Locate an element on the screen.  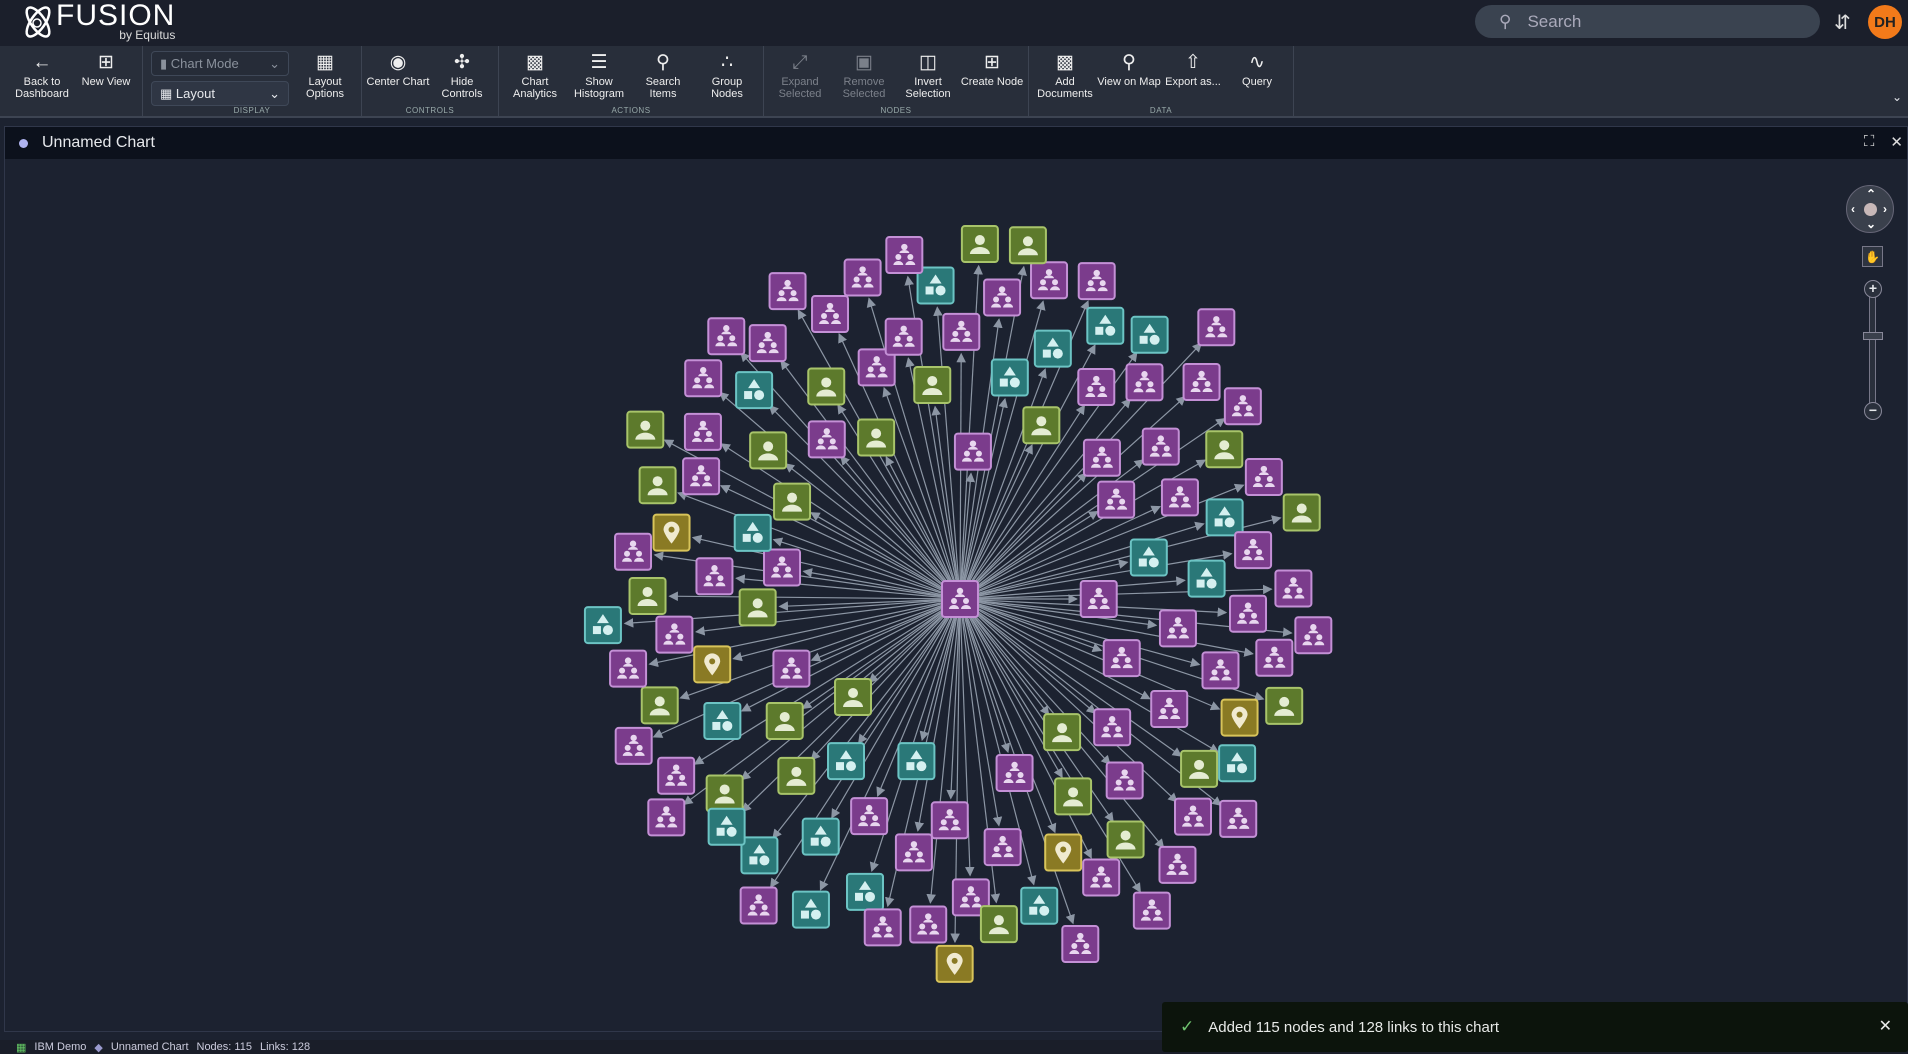
pan-control: ⌃ ⌄ ‹ › is located at coordinates (1870, 209).